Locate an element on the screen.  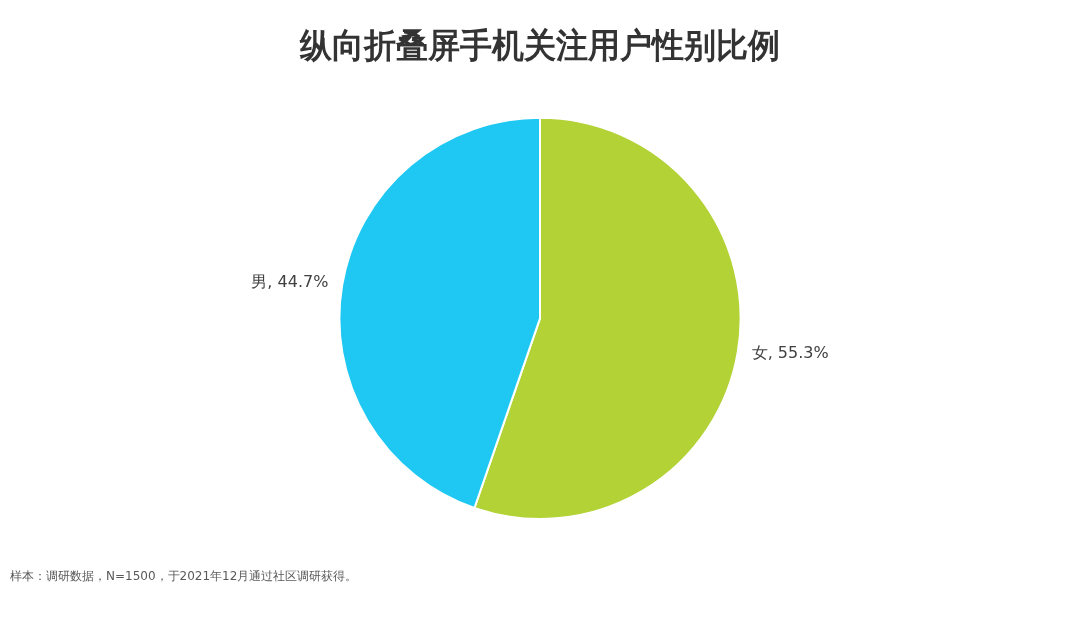
slice-label: 男 is located at coordinates (259, 281).